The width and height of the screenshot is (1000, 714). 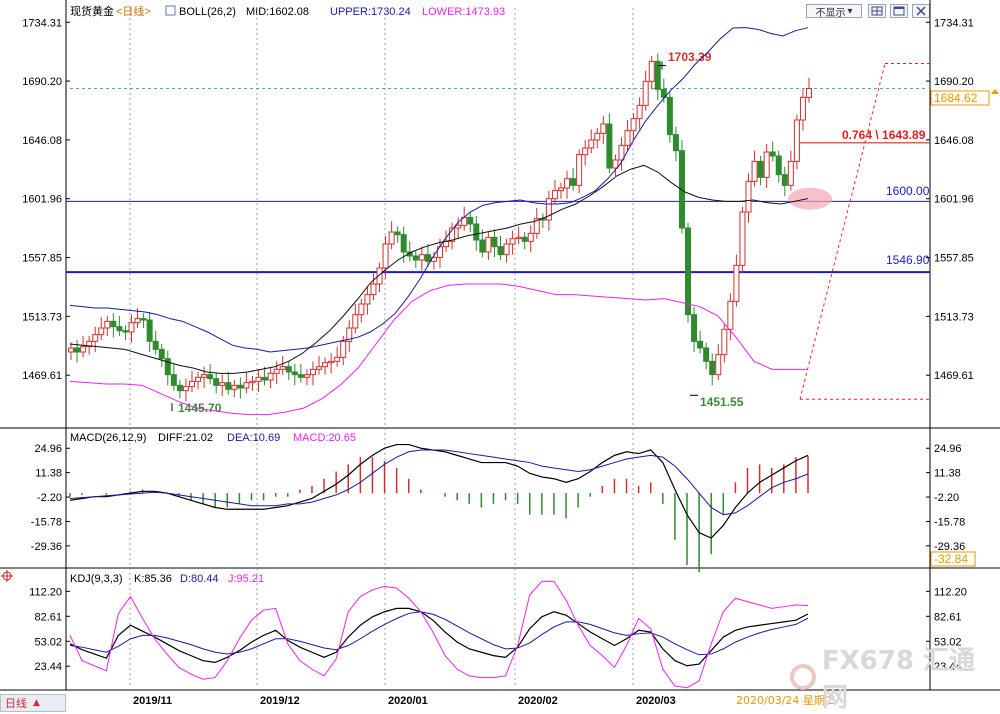 I want to click on month-label: 2019/11, so click(x=152, y=701).